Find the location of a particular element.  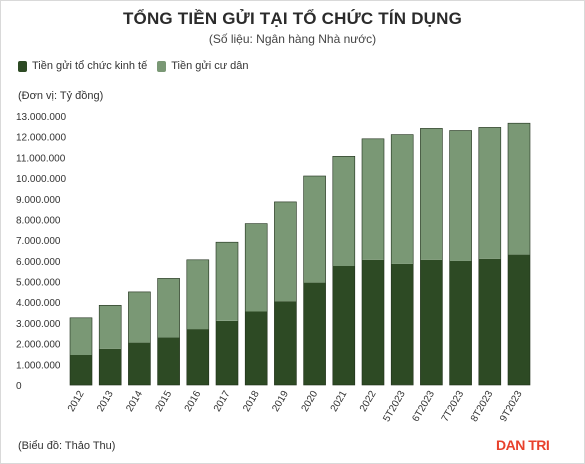

x-tick-label: 5T2023 is located at coordinates (394, 406).